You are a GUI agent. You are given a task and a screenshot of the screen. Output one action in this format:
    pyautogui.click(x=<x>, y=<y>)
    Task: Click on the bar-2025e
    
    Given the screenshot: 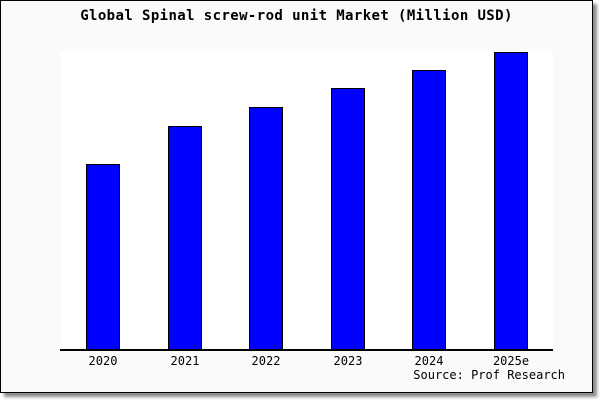 What is the action you would take?
    pyautogui.click(x=511, y=201)
    